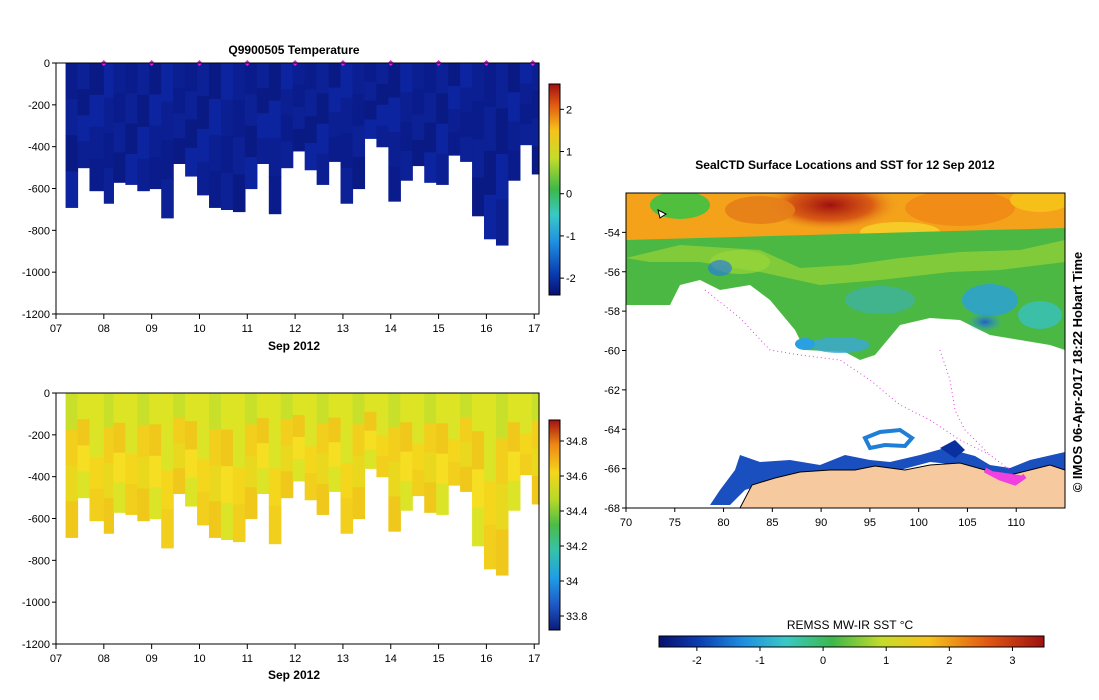 This screenshot has height=700, width=1099. I want to click on salinity-x-tick-label: 08, so click(104, 659).